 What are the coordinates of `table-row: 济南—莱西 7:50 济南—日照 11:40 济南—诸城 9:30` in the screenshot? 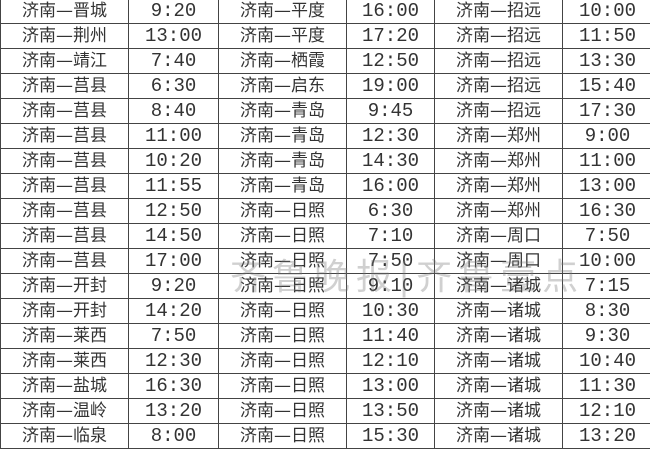 It's located at (325, 336).